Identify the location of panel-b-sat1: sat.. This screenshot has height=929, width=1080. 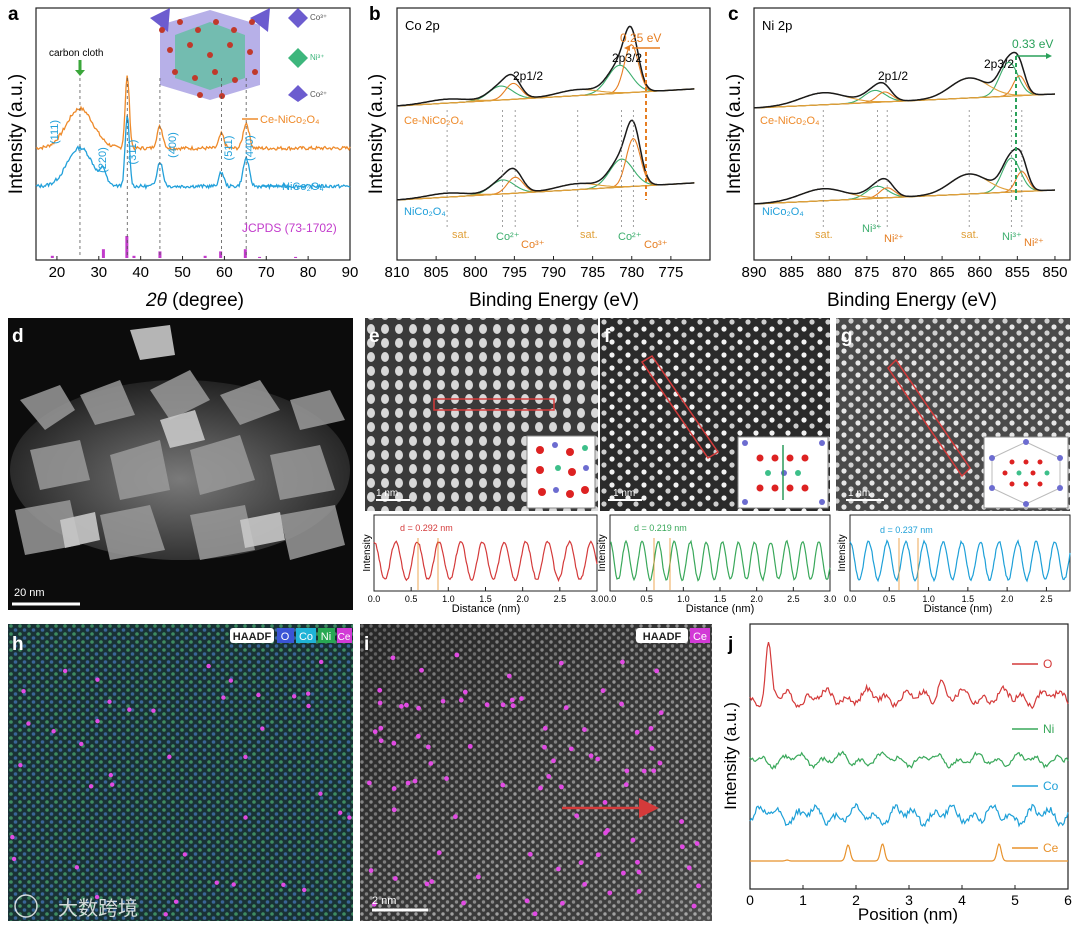
(461, 235).